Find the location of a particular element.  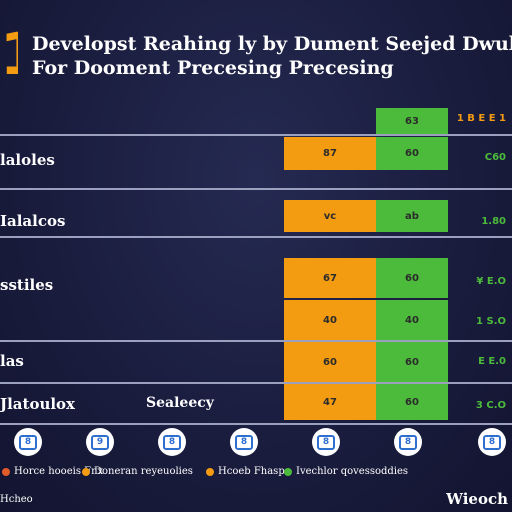

bar-orange: 67 is located at coordinates (330, 278).